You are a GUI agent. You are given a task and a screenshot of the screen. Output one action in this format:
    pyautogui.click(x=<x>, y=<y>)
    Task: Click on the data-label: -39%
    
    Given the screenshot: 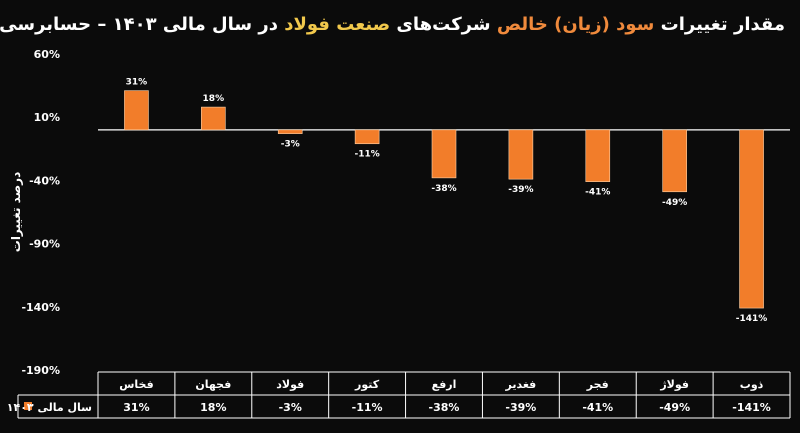 What is the action you would take?
    pyautogui.click(x=520, y=190)
    